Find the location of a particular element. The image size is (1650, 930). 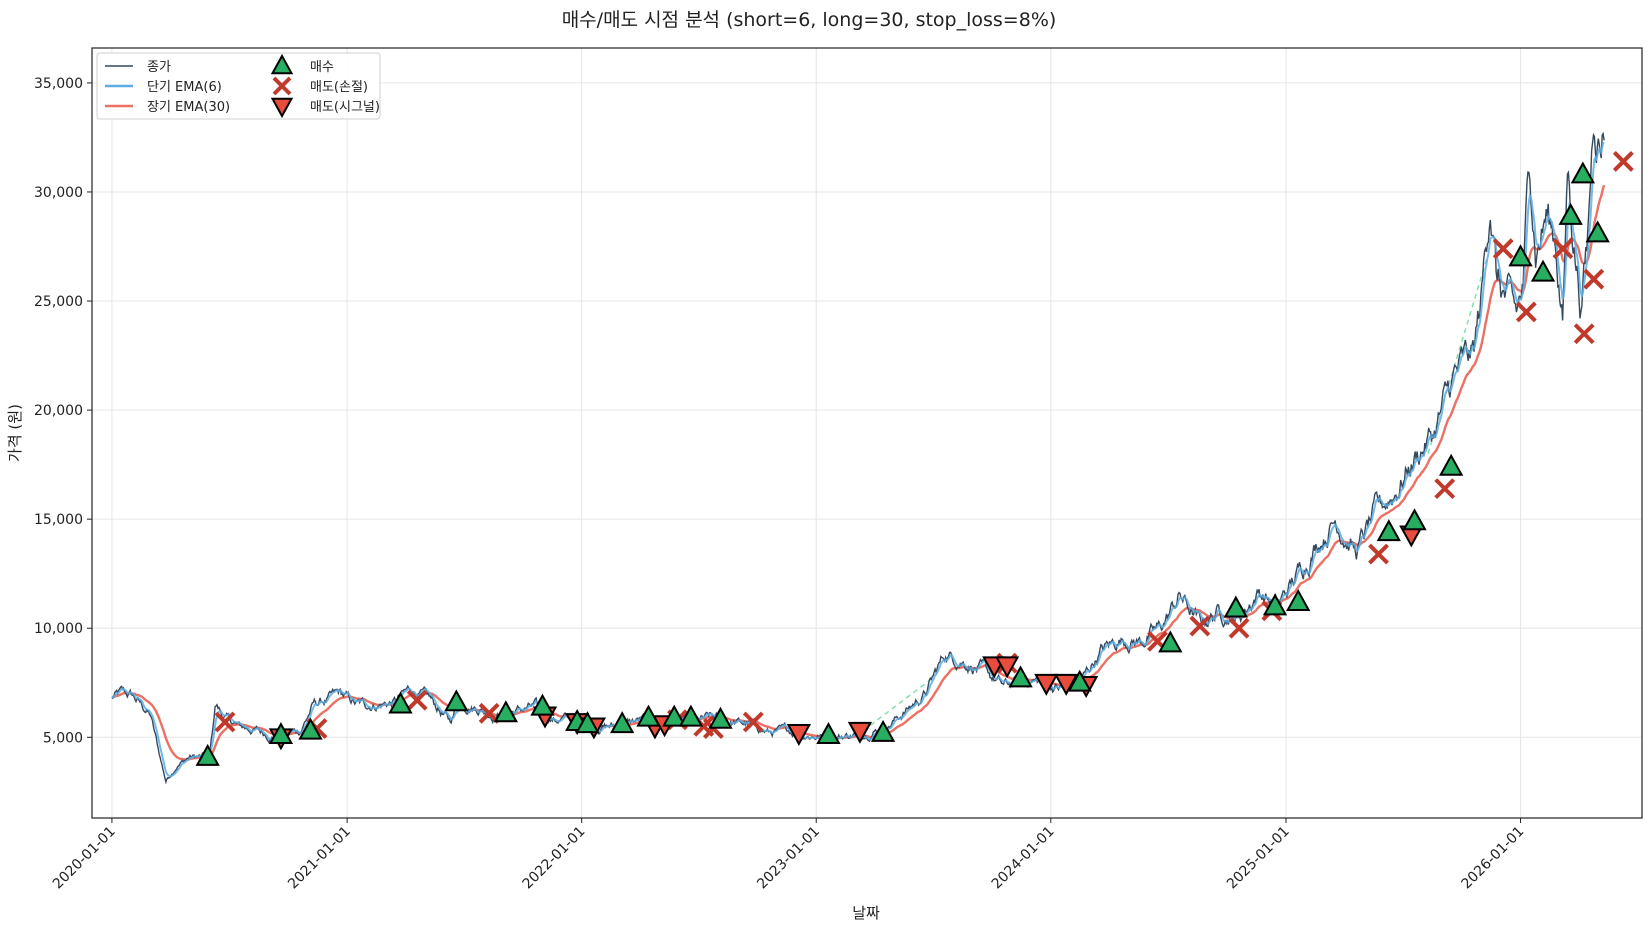

legend-label: 종가 is located at coordinates (159, 67).